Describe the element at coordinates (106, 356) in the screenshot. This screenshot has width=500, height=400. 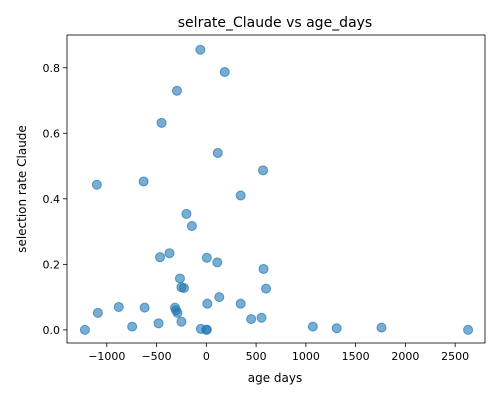
I see `x-tick-label: −1000` at that location.